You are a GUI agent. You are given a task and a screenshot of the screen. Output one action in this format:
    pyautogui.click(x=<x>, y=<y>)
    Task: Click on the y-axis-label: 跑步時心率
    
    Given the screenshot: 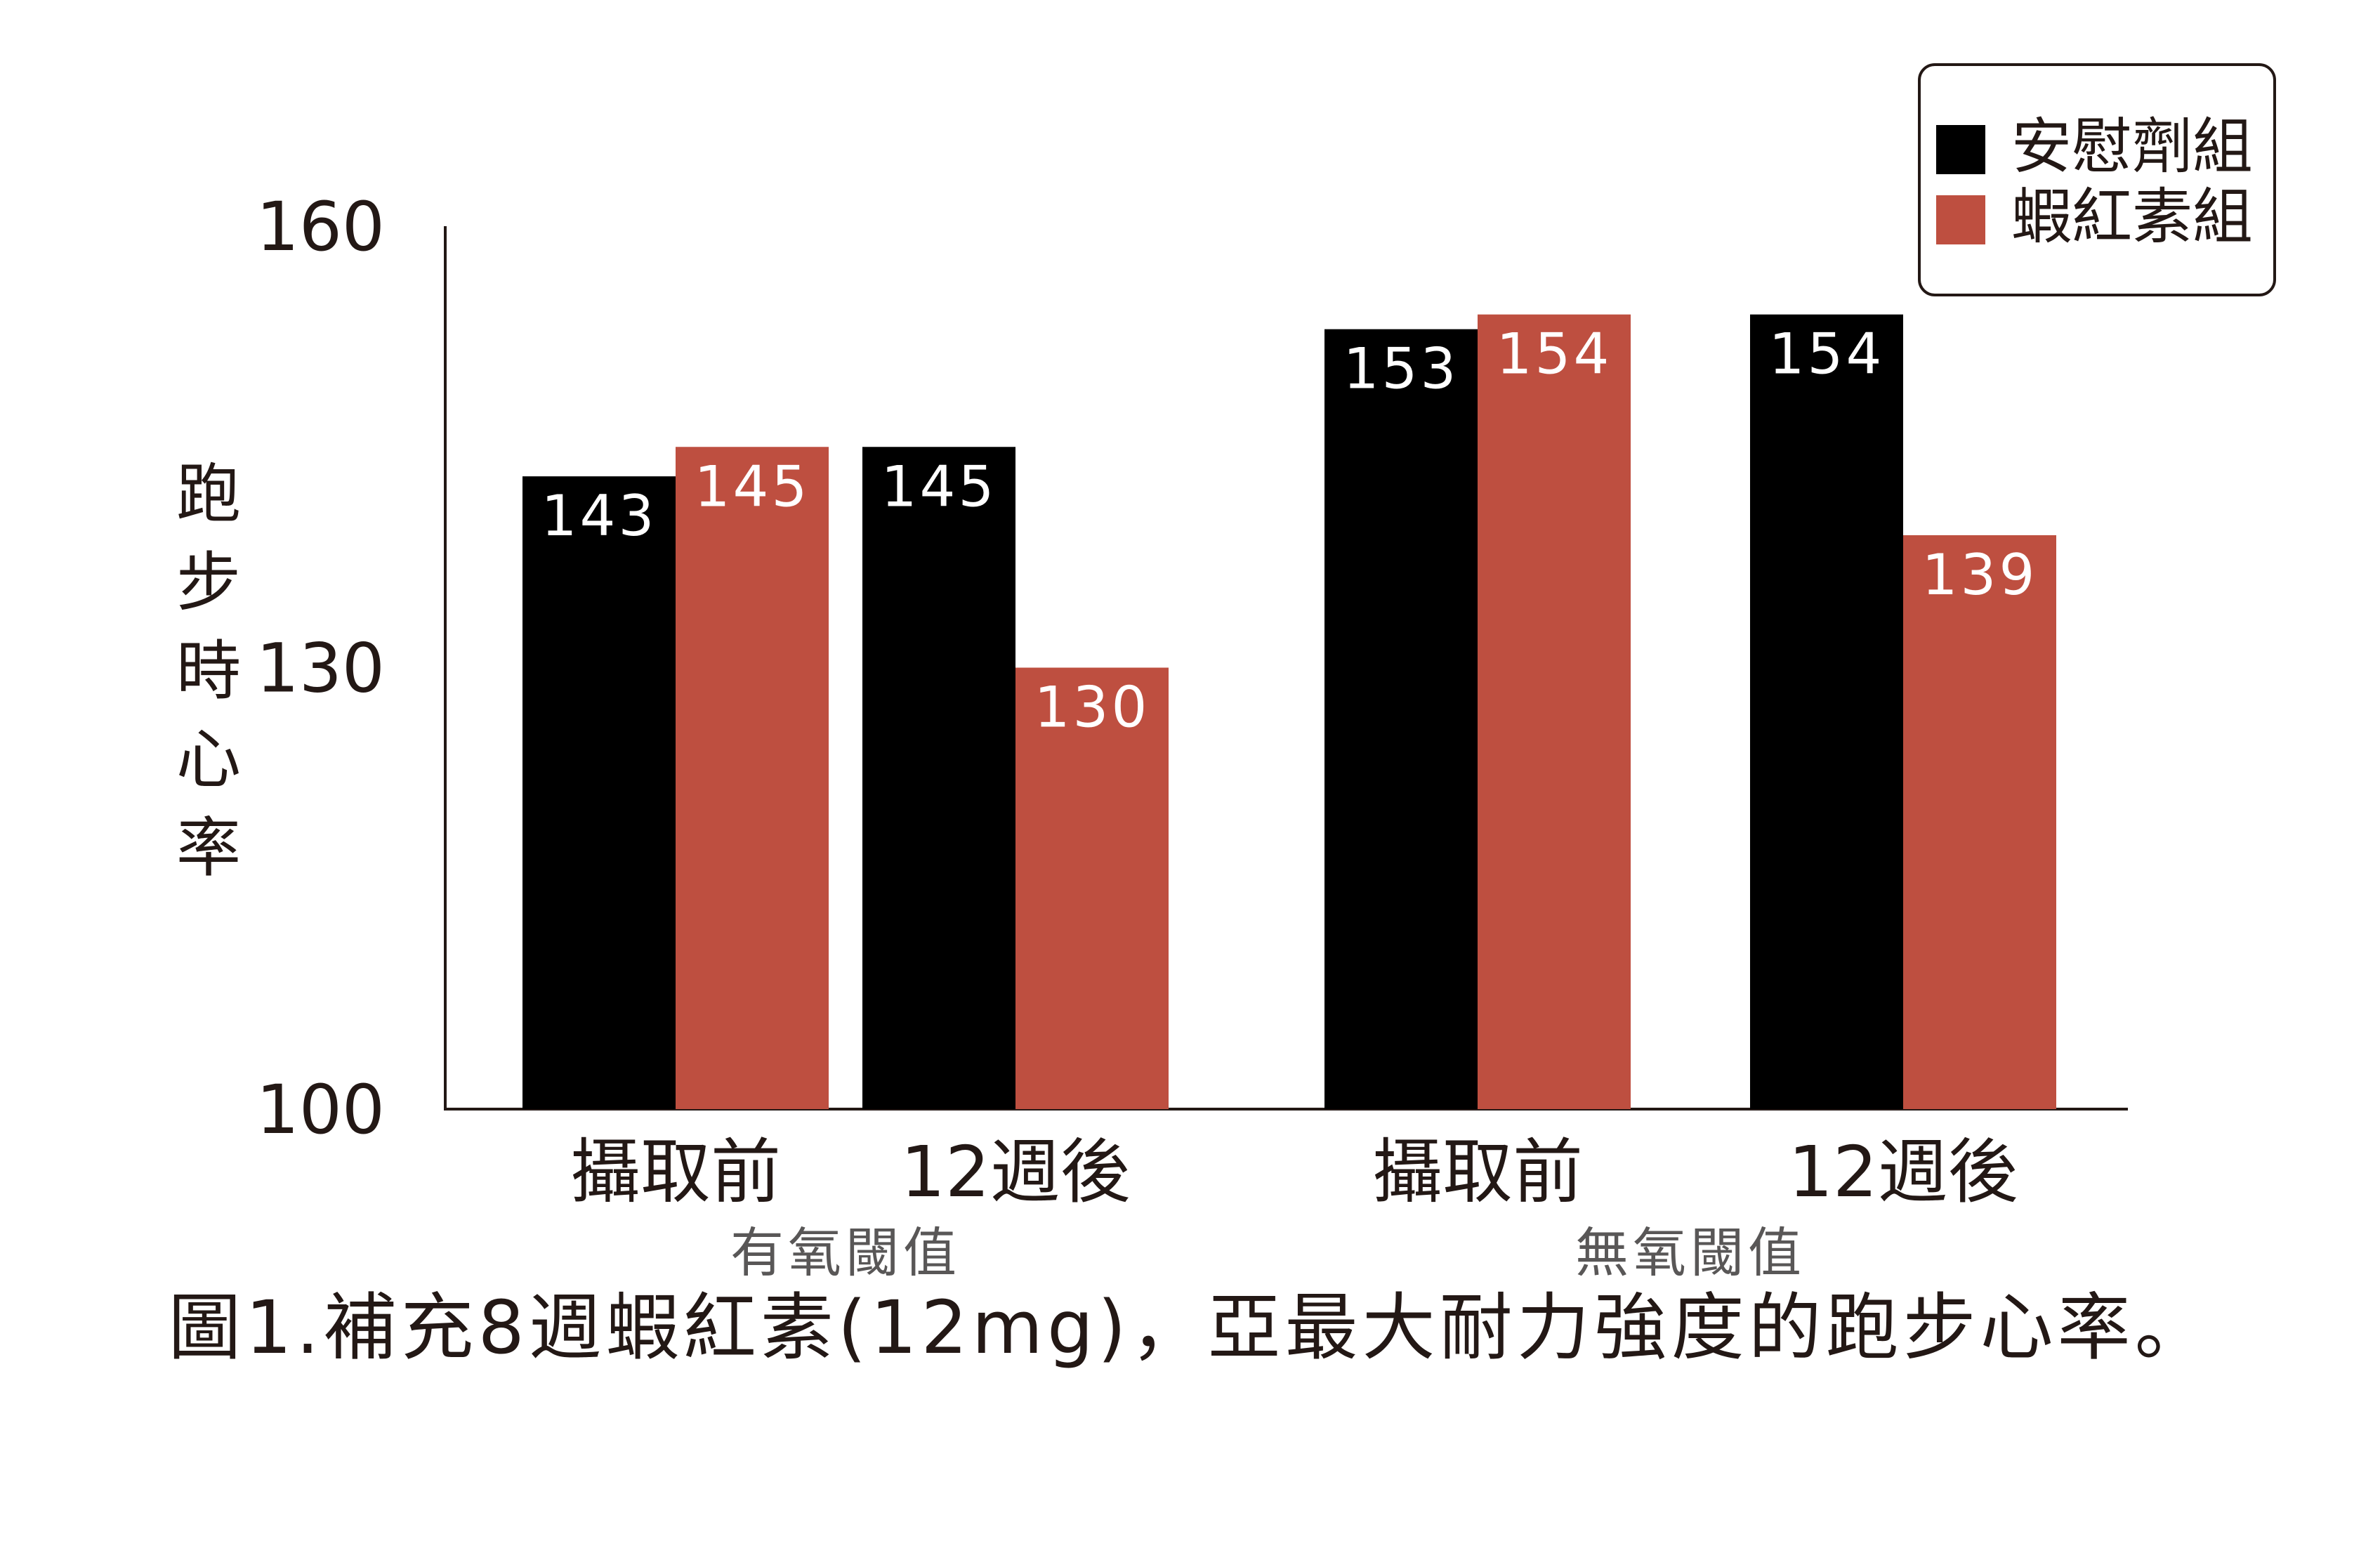 What is the action you would take?
    pyautogui.click(x=208, y=671)
    